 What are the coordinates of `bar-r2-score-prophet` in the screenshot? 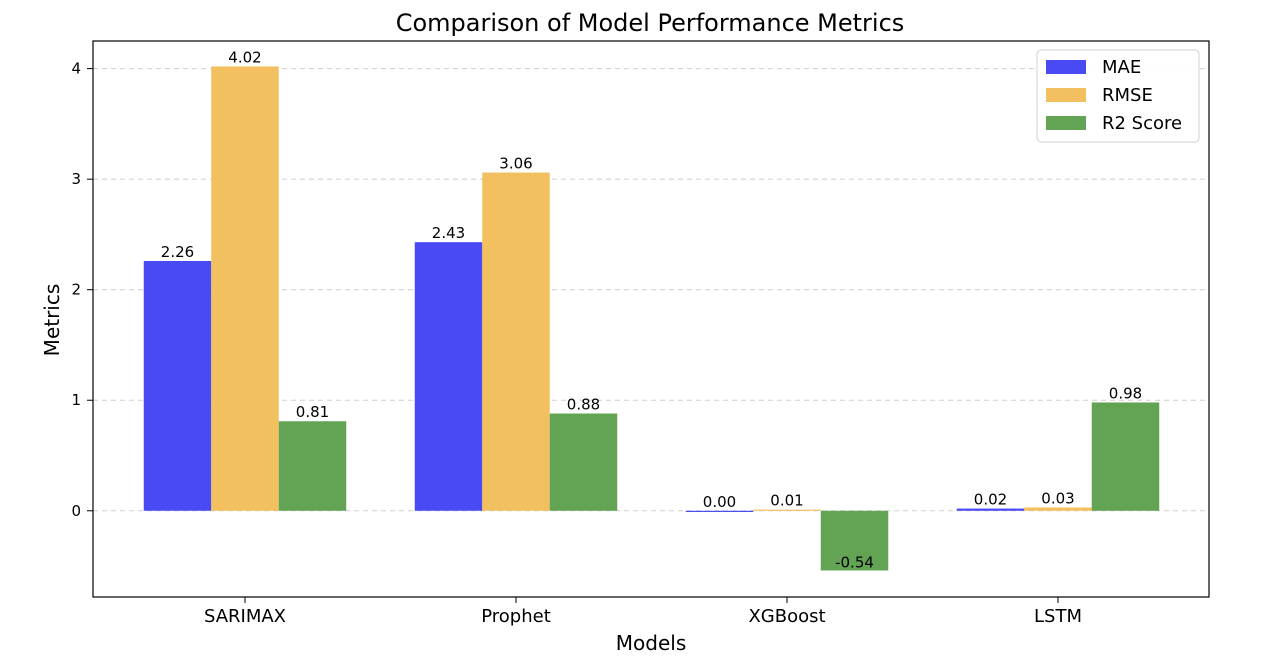 It's located at (583, 462).